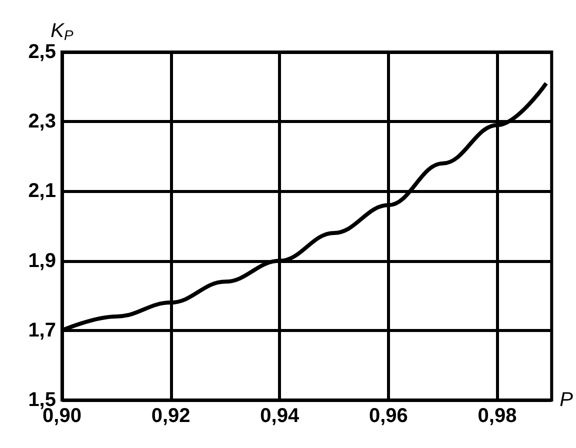 This screenshot has height=448, width=576. What do you see at coordinates (42, 261) in the screenshot?
I see `y-tick-label: 1,9` at bounding box center [42, 261].